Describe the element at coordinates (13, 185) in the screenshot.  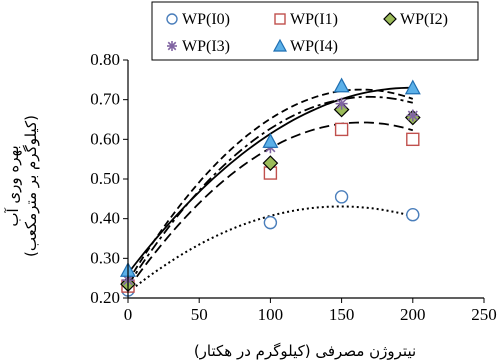
I see `y-axis-title-line1: بهره وری آب` at that location.